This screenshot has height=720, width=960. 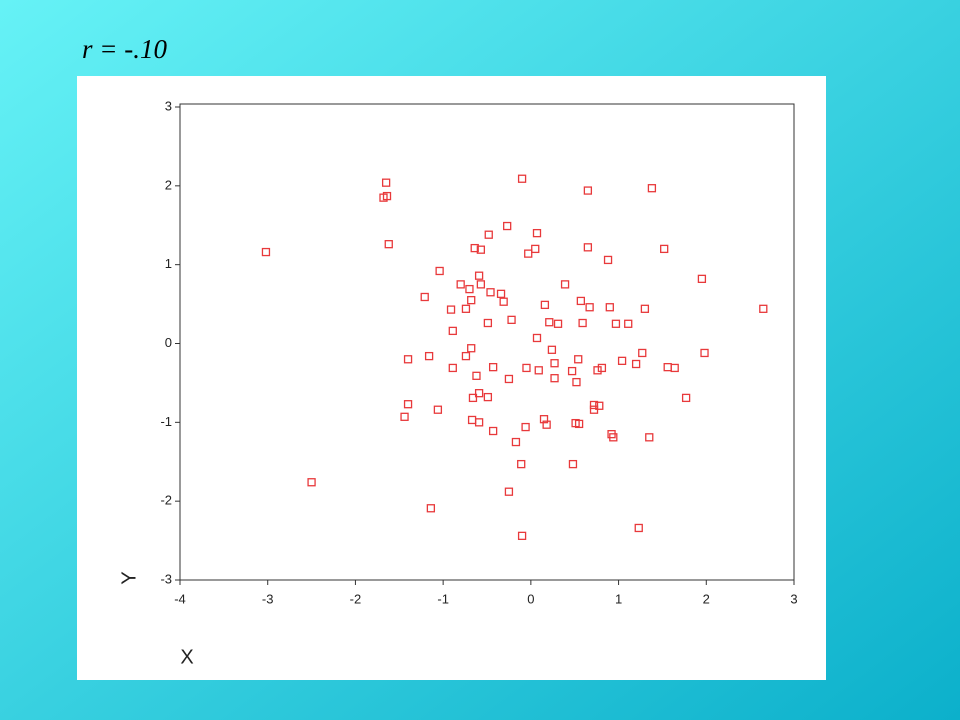 I want to click on y-axis-label: Y, so click(x=129, y=577).